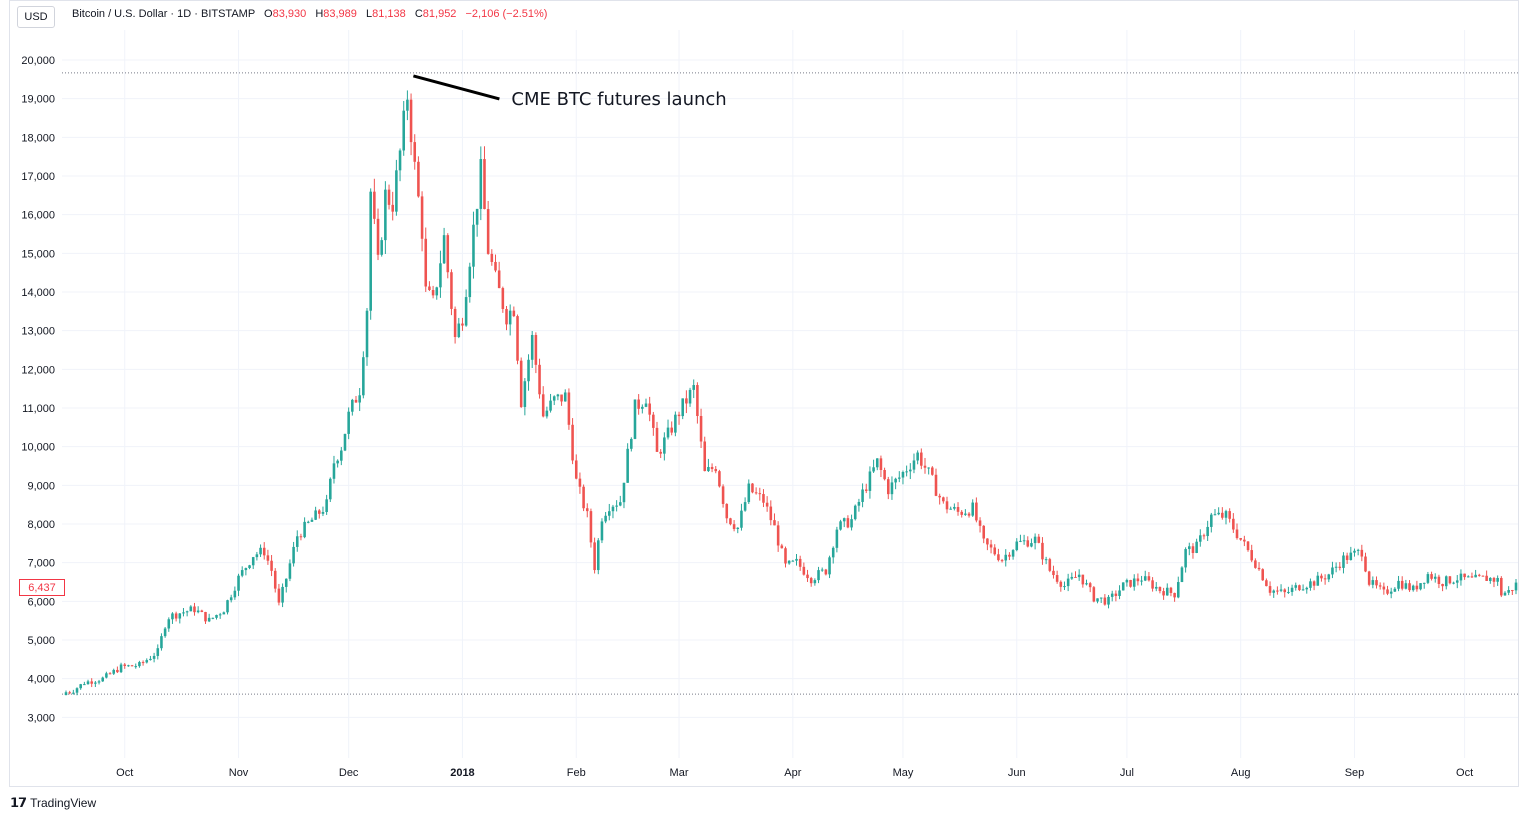  I want to click on annotation: CME BTC futures launch, so click(570, 92).